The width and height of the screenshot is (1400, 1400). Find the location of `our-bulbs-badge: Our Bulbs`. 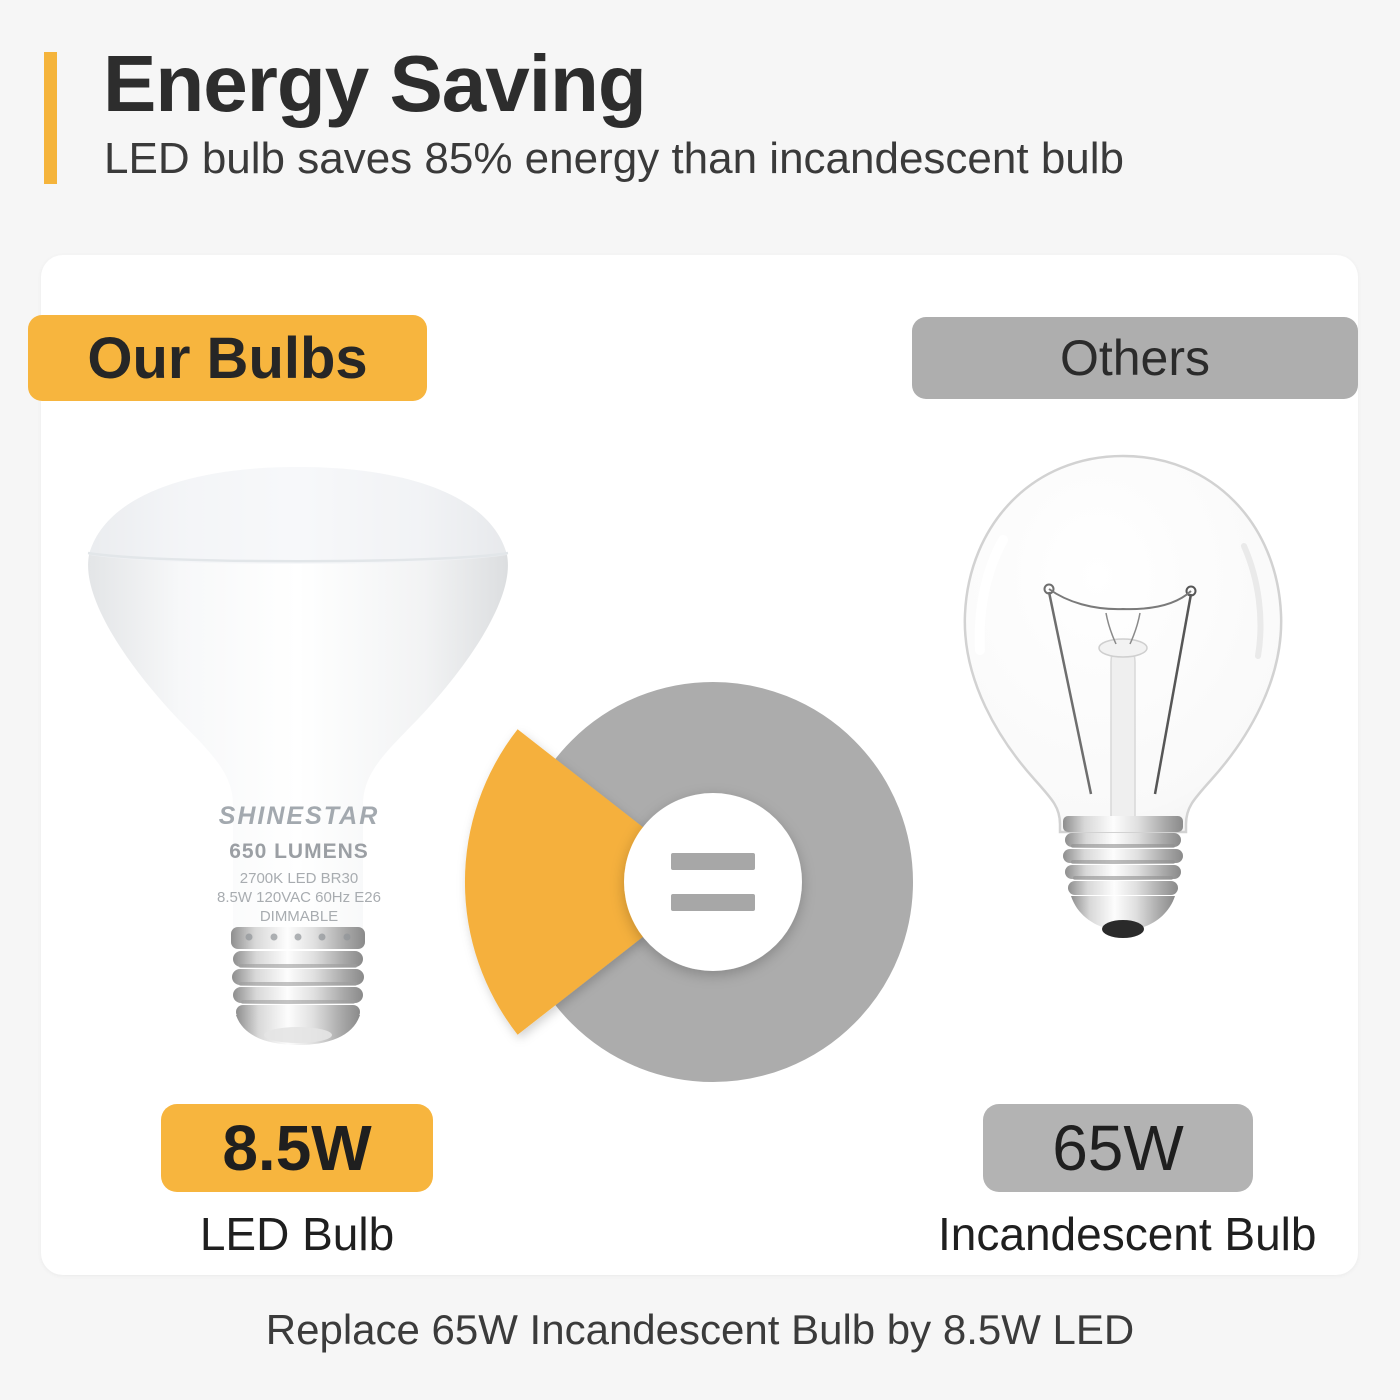

our-bulbs-badge: Our Bulbs is located at coordinates (227, 358).